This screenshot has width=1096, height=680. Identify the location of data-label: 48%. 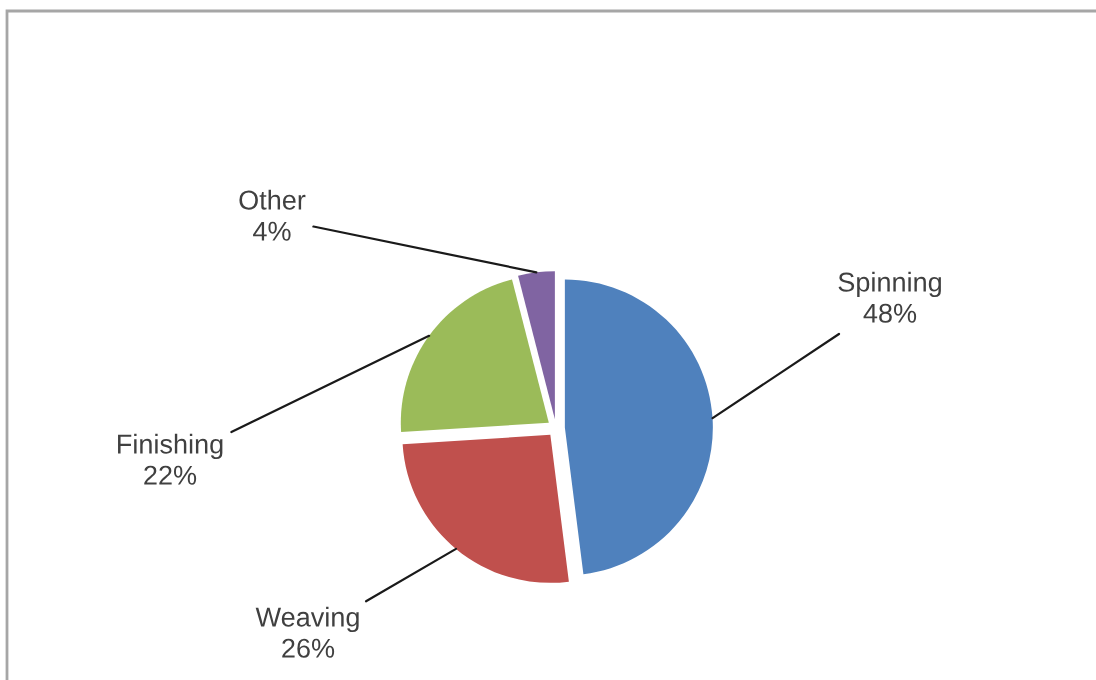
(890, 313).